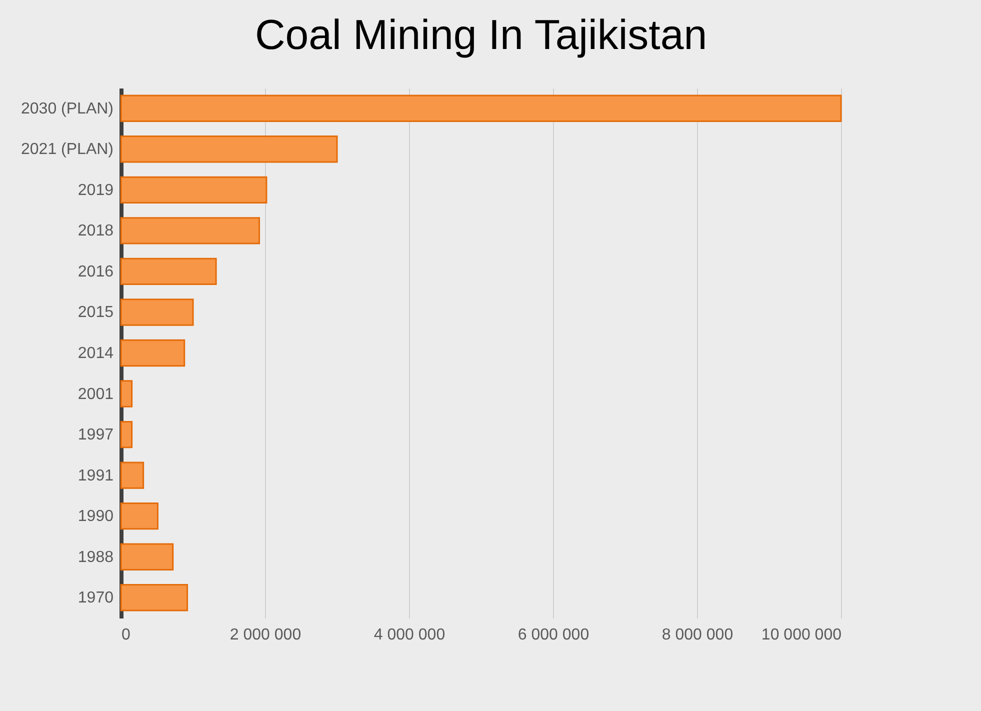 This screenshot has height=711, width=981. I want to click on y-tick-label: 2014, so click(96, 353).